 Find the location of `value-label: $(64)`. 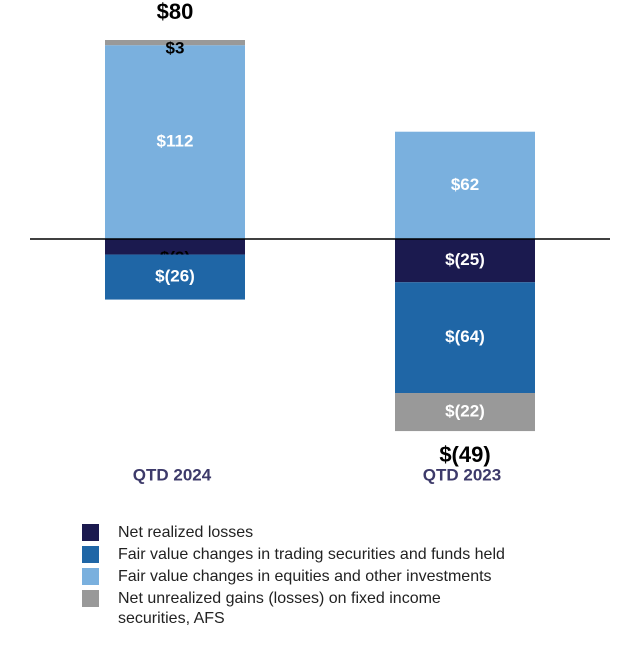

value-label: $(64) is located at coordinates (465, 336).